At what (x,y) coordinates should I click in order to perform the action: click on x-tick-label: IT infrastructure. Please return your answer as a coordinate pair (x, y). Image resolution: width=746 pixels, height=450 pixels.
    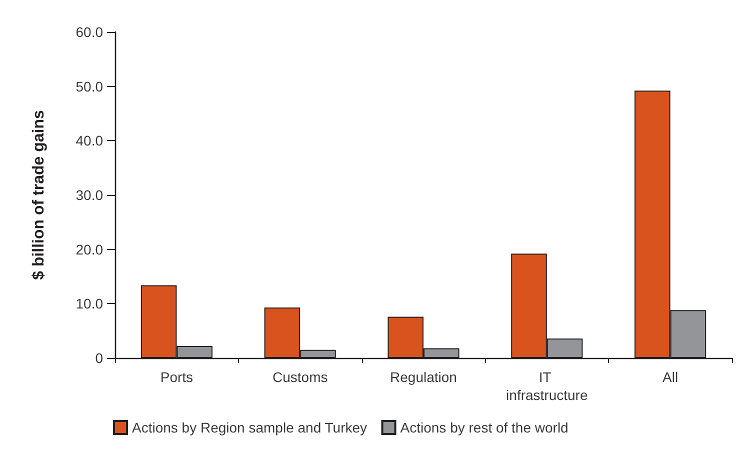
    Looking at the image, I should click on (547, 386).